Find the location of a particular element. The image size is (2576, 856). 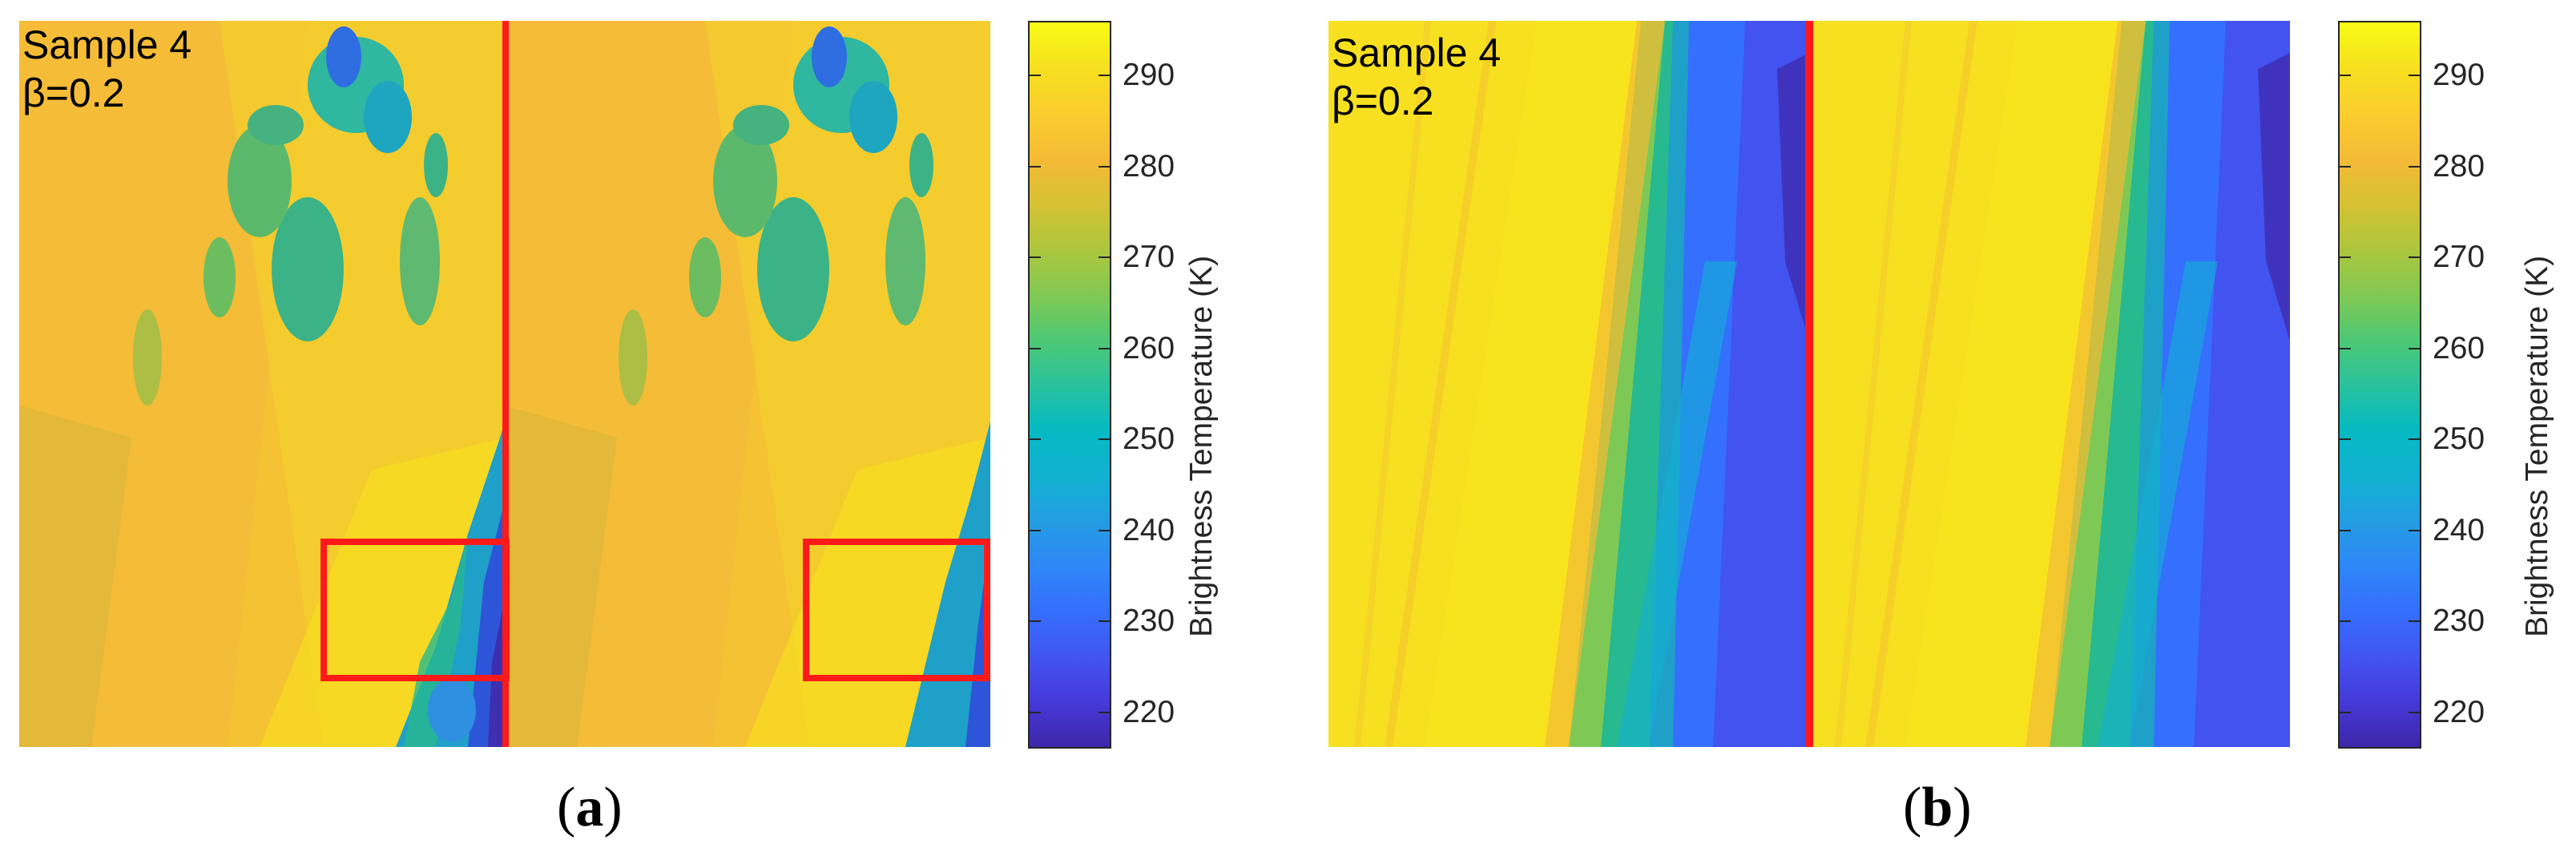

colorbar-a is located at coordinates (1069, 385).